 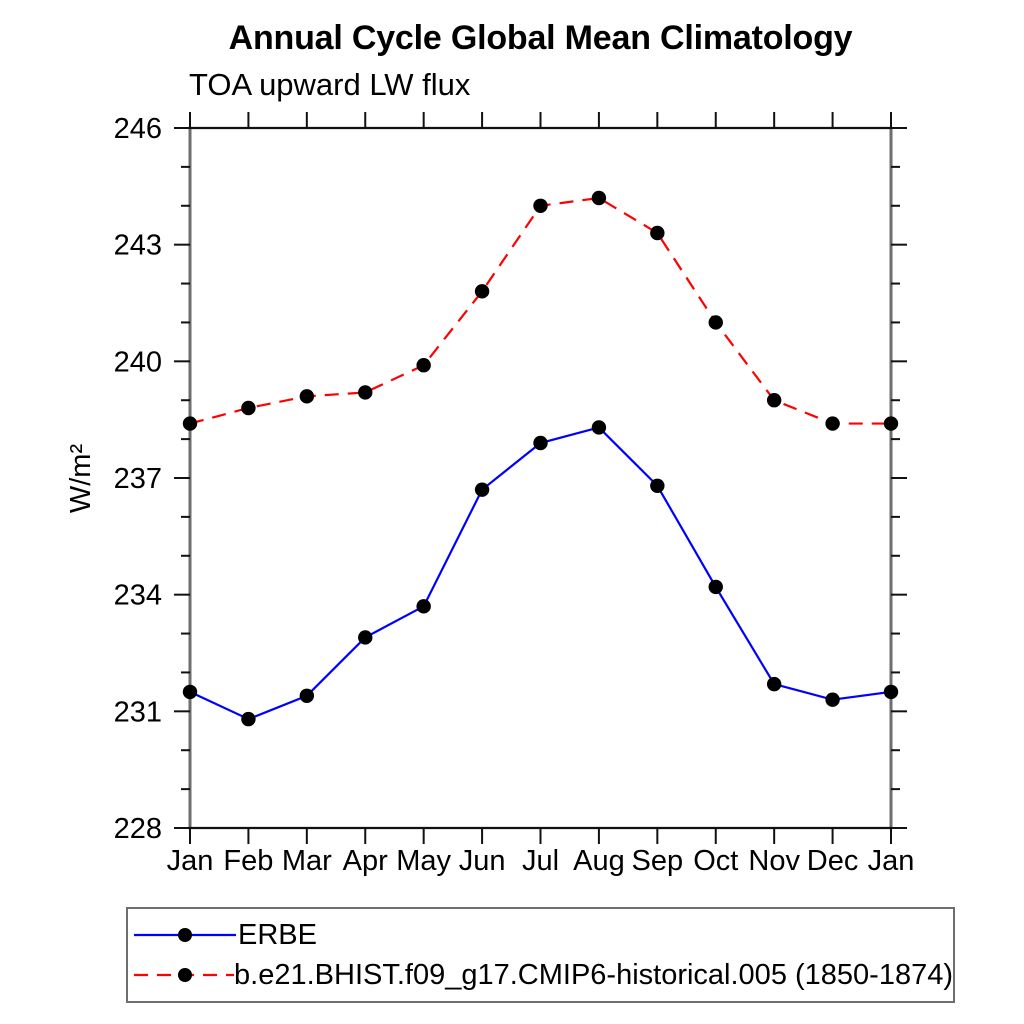 I want to click on y-tick-label: 231, so click(x=138, y=712).